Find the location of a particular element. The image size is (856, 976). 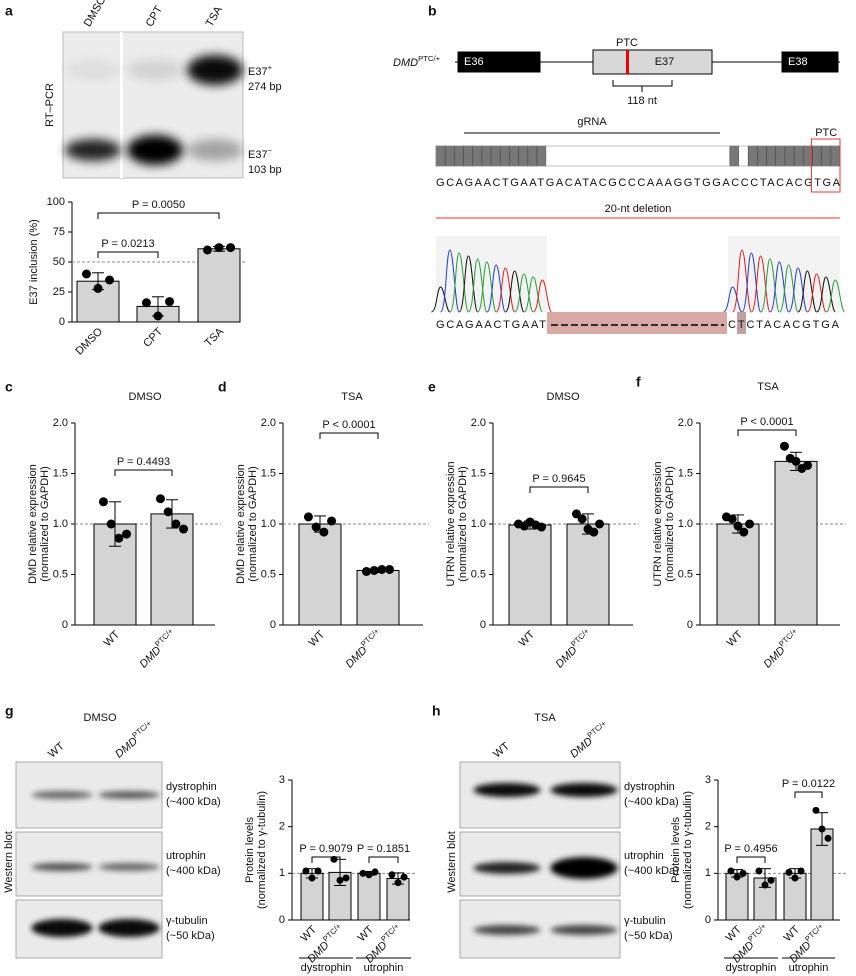

x-tick-label-part: DMD is located at coordinates (566, 657).